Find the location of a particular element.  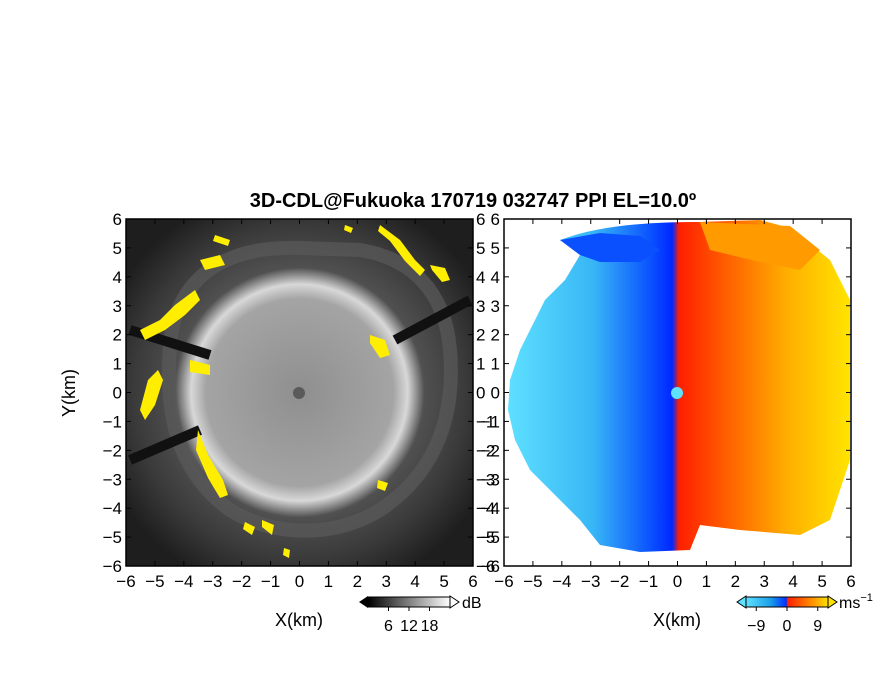

snr-y-tick-label-right: −1 is located at coordinates (485, 421).